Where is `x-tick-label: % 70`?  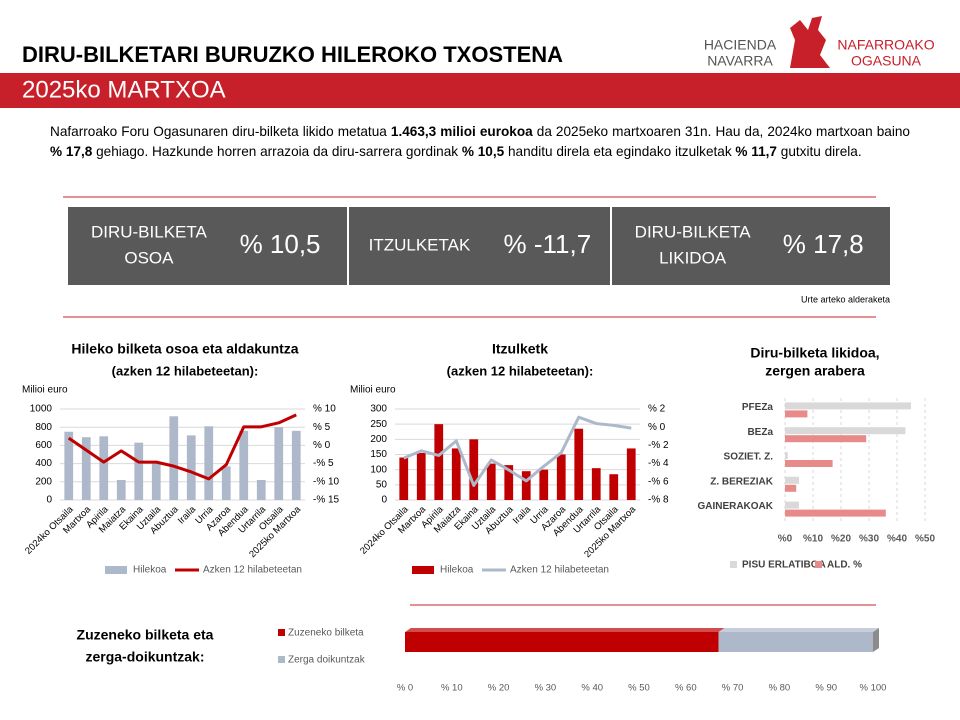
x-tick-label: % 70 is located at coordinates (733, 688).